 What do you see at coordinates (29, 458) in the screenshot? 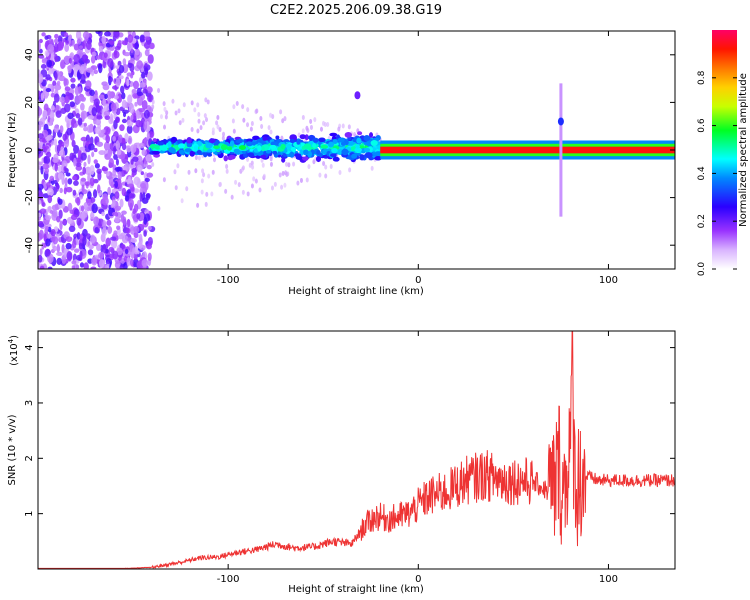
I see `y-tick-label: 2` at bounding box center [29, 458].